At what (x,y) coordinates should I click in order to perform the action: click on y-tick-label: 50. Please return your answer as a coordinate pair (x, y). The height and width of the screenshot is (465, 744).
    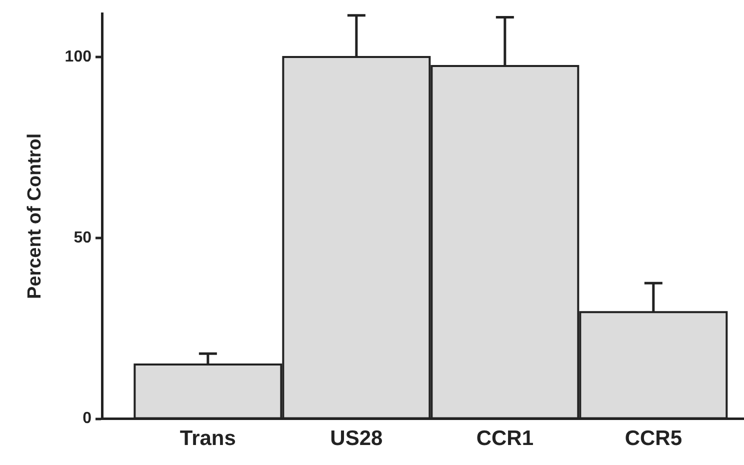
    Looking at the image, I should click on (83, 237).